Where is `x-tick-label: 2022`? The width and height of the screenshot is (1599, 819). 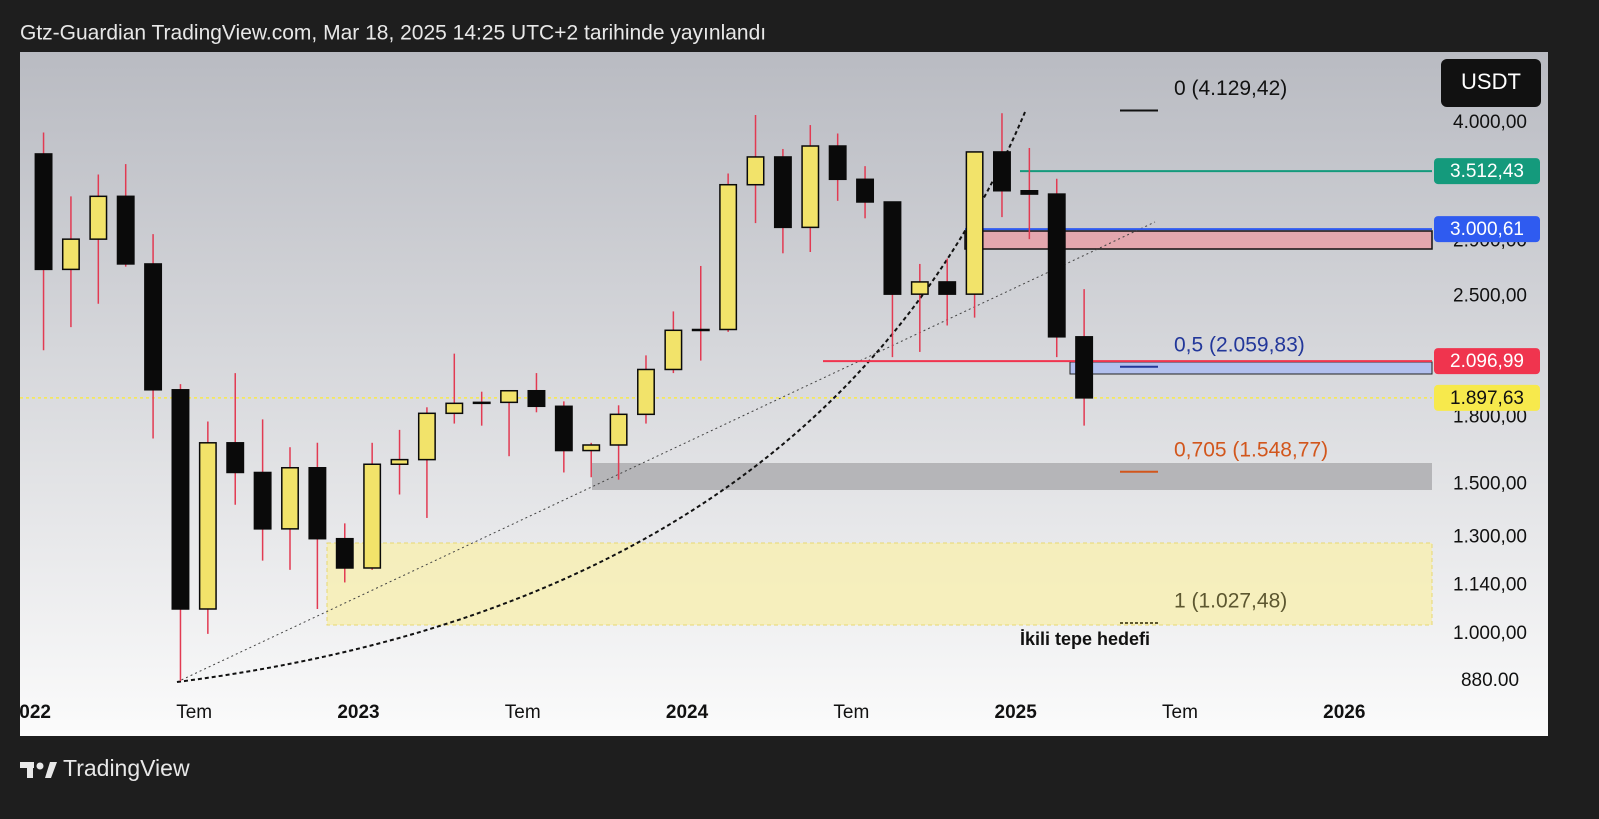 x-tick-label: 2022 is located at coordinates (30, 712).